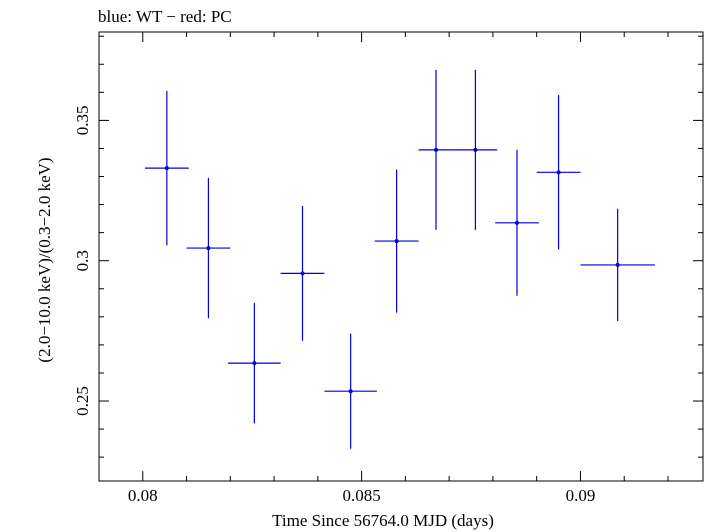  I want to click on x-tick-label: 0.085, so click(361, 495).